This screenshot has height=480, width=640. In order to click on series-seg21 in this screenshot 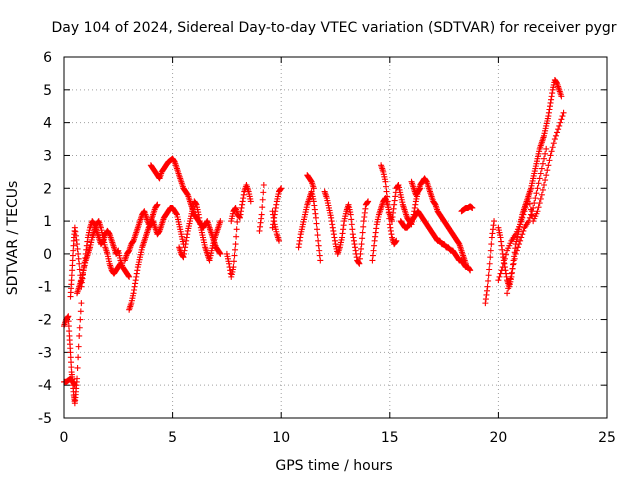, I will do `click(467, 209)`.